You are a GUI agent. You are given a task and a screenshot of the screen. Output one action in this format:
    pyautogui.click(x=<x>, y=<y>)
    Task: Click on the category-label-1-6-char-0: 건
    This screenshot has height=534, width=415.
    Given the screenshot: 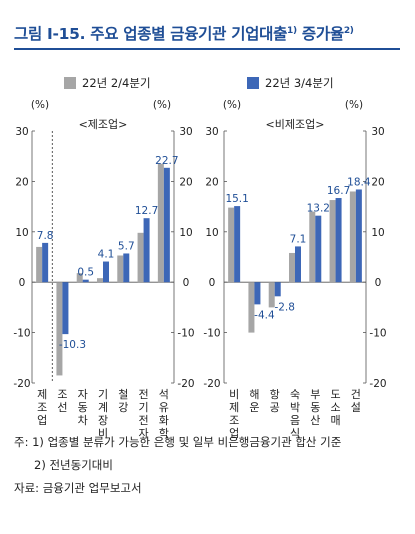 What is the action you would take?
    pyautogui.click(x=356, y=394)
    